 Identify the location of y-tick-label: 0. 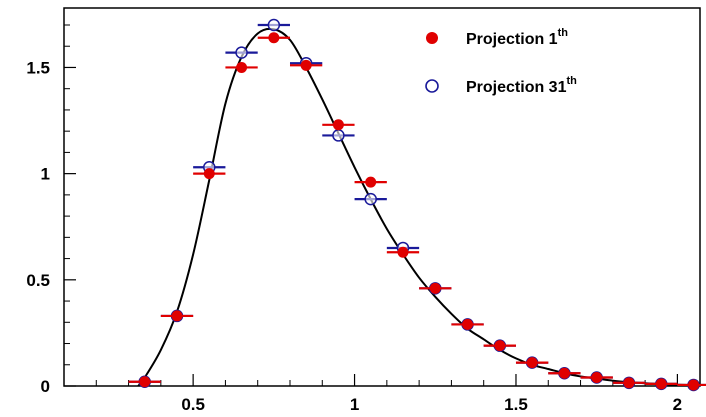
(45, 386).